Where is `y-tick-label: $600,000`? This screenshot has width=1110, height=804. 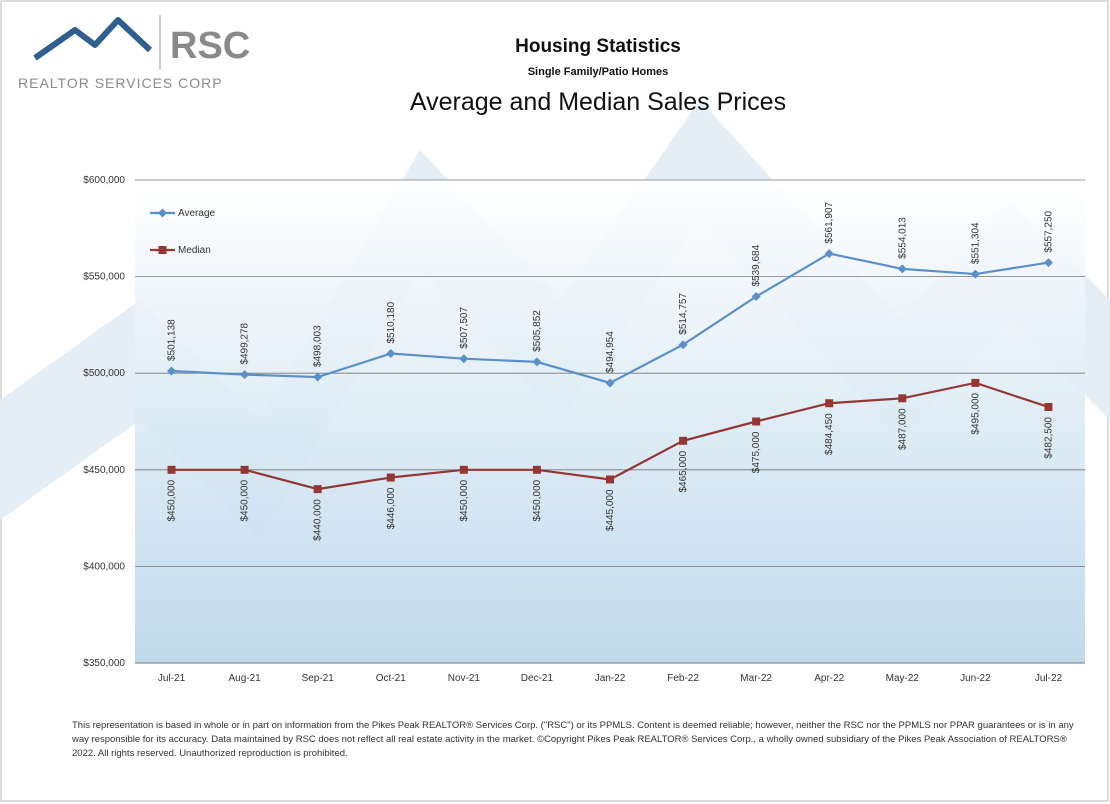 y-tick-label: $600,000 is located at coordinates (104, 180).